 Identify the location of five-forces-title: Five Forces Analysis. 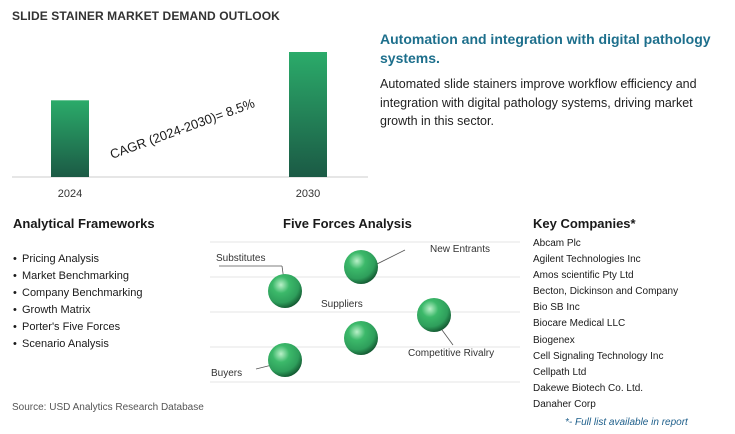
(347, 223).